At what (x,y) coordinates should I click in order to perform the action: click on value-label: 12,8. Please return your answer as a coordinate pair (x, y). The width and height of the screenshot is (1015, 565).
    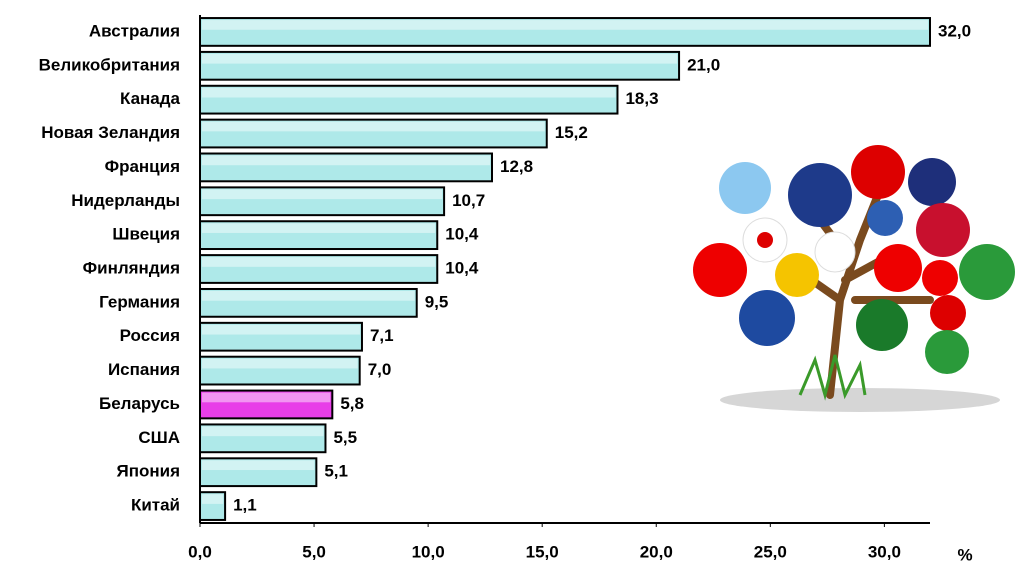
    Looking at the image, I should click on (516, 166).